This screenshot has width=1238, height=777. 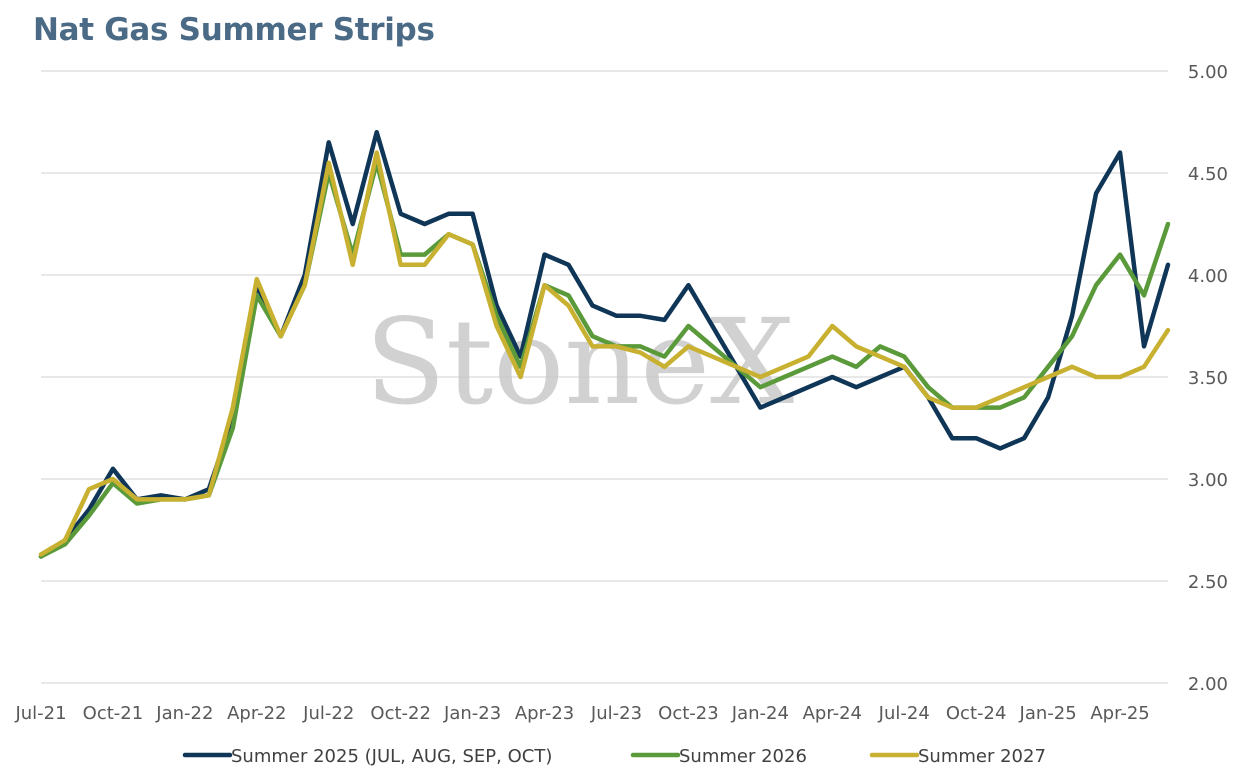 What do you see at coordinates (904, 713) in the screenshot?
I see `x-tick-label: Jul-24` at bounding box center [904, 713].